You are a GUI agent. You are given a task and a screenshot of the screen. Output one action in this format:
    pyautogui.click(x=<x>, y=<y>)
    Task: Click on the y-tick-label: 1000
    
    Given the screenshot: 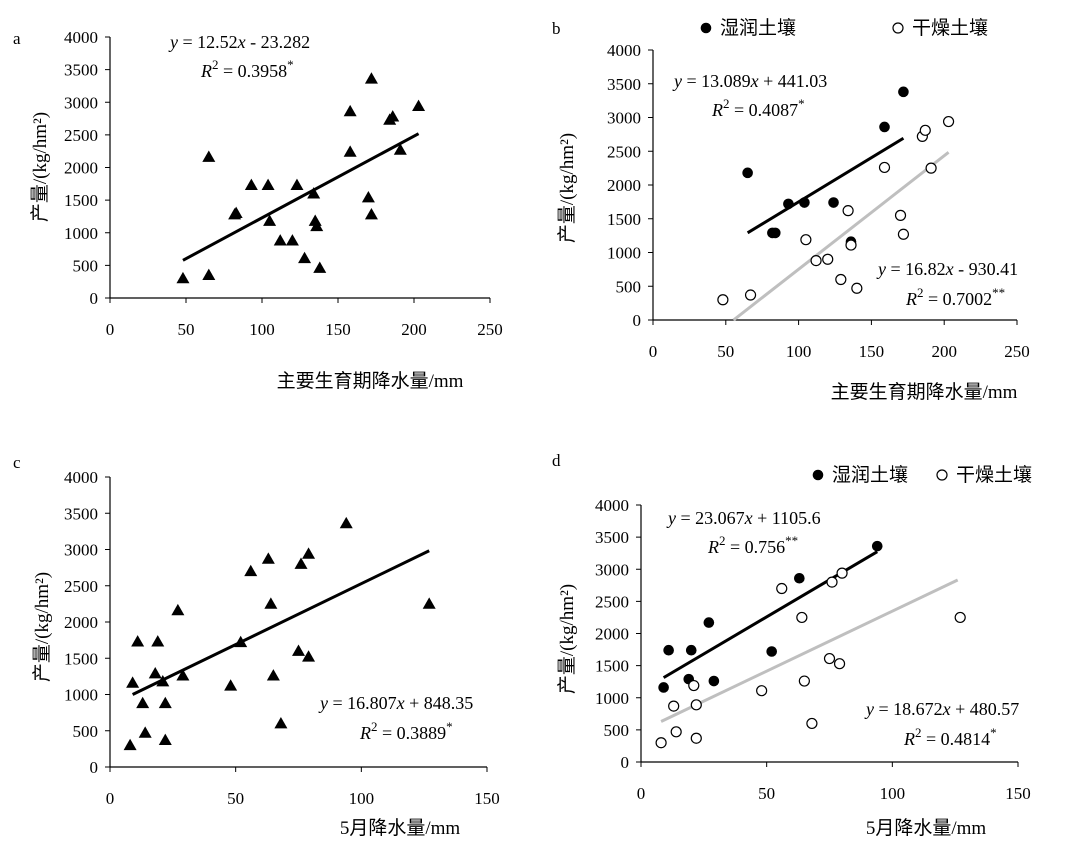 What is the action you would take?
    pyautogui.click(x=81, y=233)
    